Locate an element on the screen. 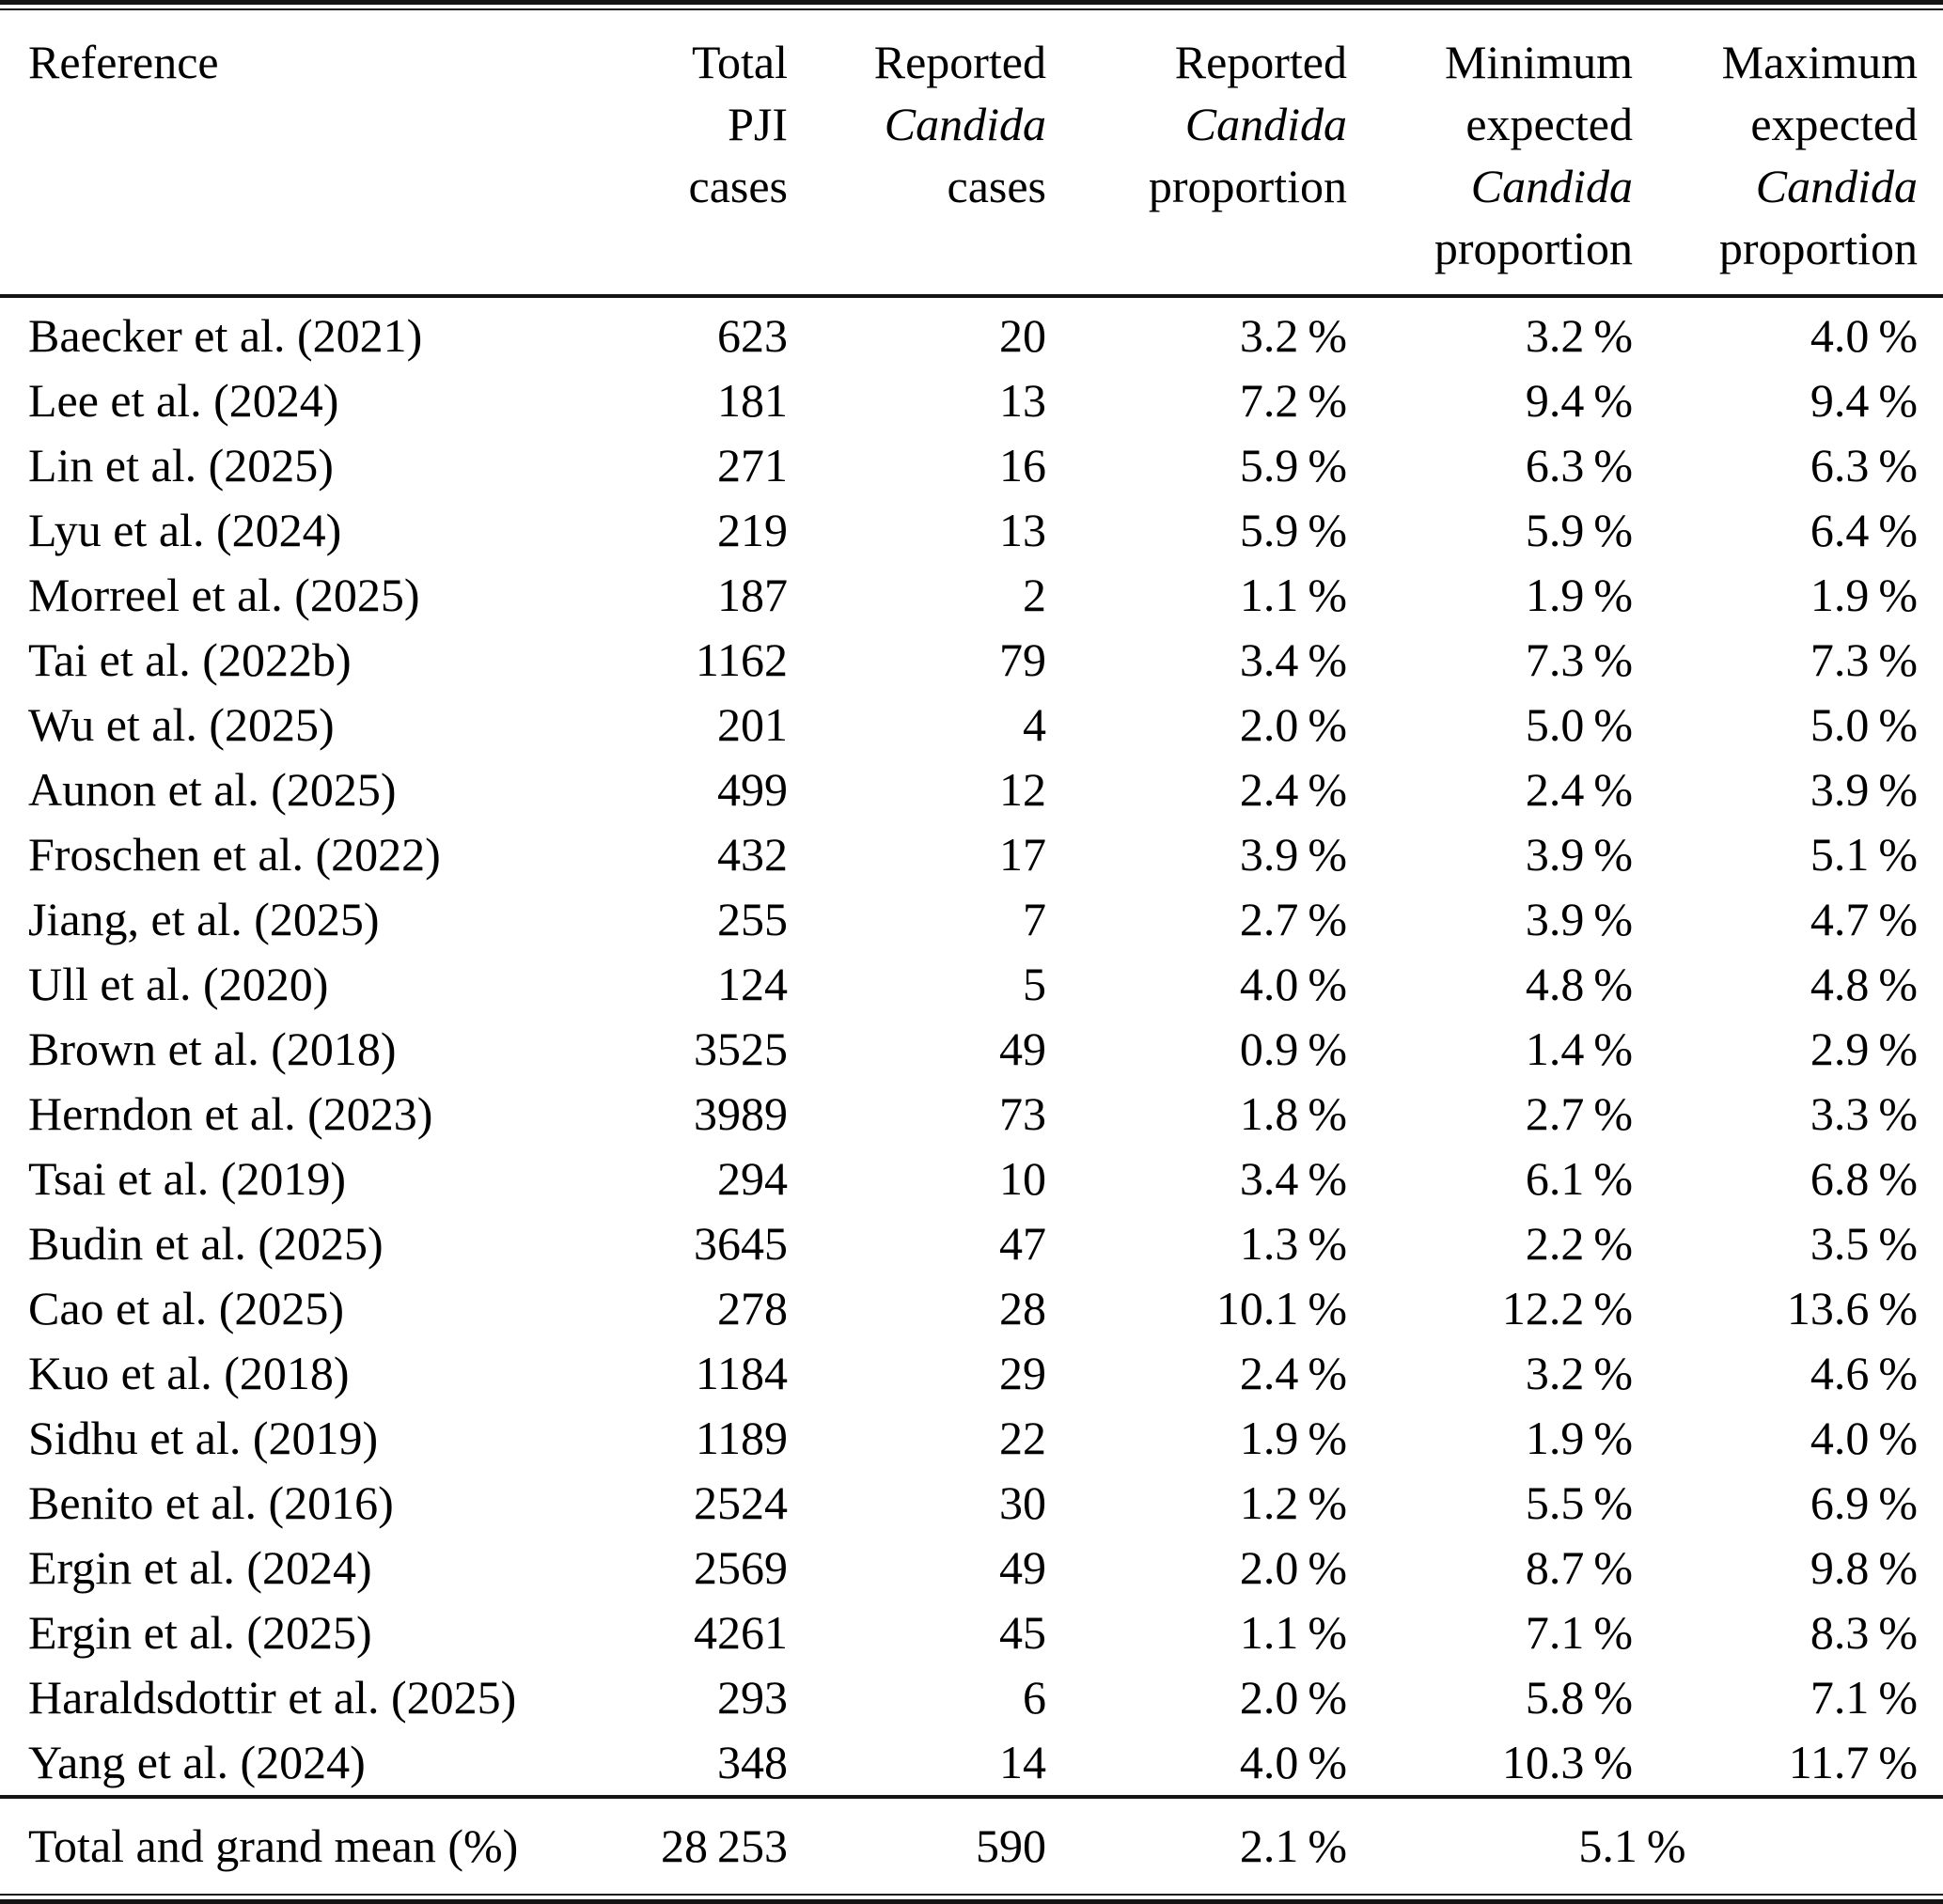 This screenshot has height=1904, width=1943. cell-min-expected-candida-proportion: 6.1 % is located at coordinates (1579, 1178).